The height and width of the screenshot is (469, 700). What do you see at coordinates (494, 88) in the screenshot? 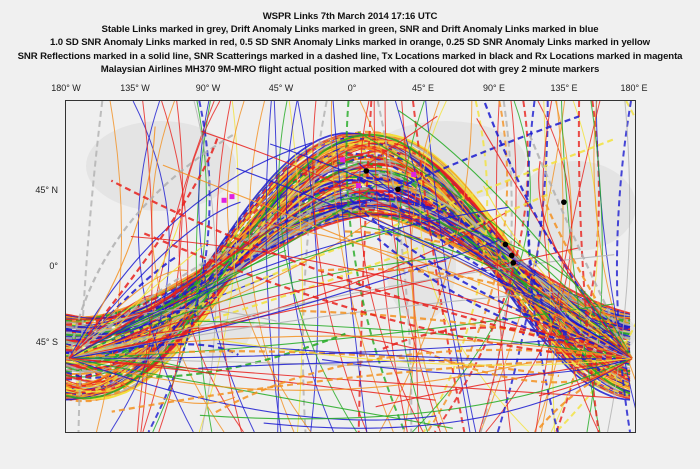
I see `lon-tick: 90° E` at bounding box center [494, 88].